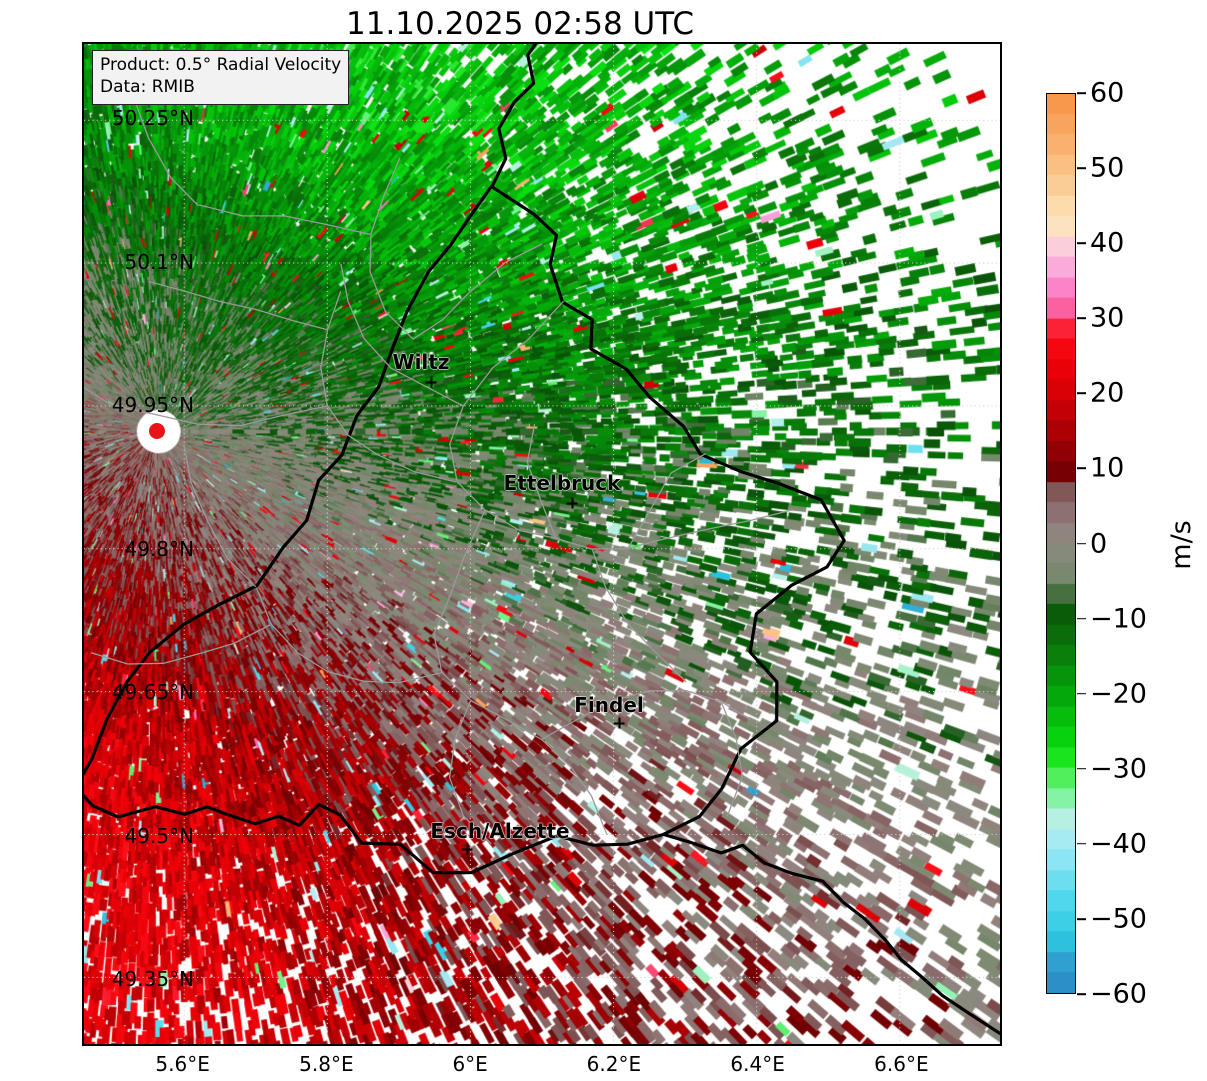 The image size is (1207, 1081). What do you see at coordinates (1107, 393) in the screenshot?
I see `colorbar-tick-label: 20` at bounding box center [1107, 393].